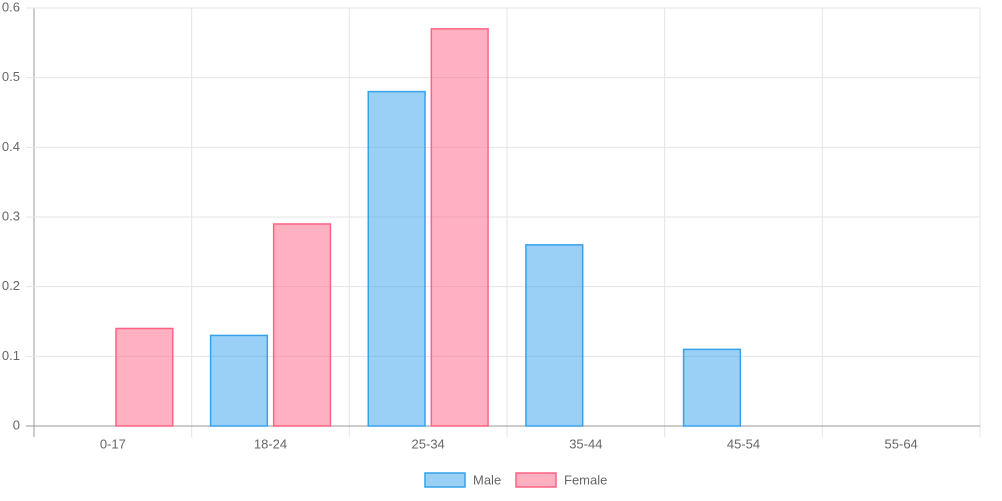 The width and height of the screenshot is (1002, 501). Describe the element at coordinates (11, 7) in the screenshot. I see `y-tick-label: 0.6` at that location.